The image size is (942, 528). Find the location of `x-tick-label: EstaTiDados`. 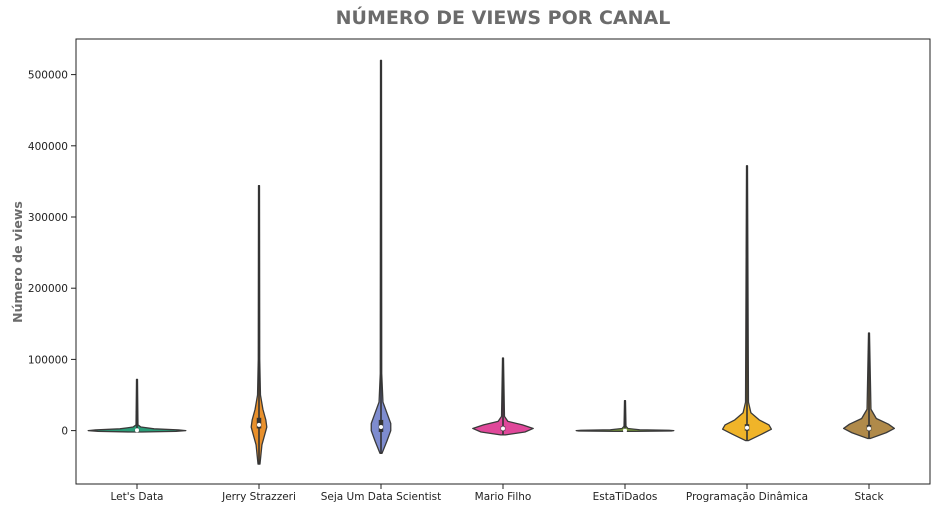

x-tick-label: EstaTiDados is located at coordinates (625, 497).